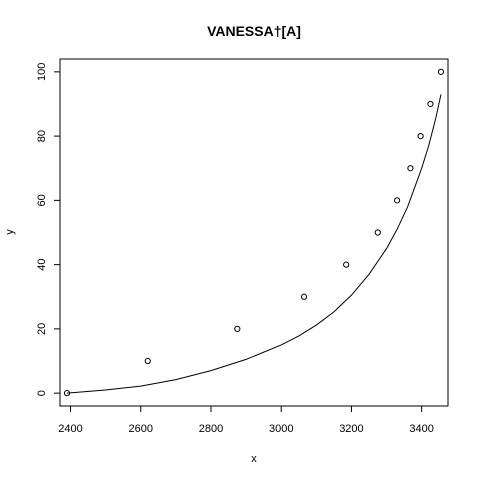 Image resolution: width=480 pixels, height=480 pixels. Describe the element at coordinates (246, 420) in the screenshot. I see `x-axis: 2400 2600 2800 3000 3200 3400` at that location.